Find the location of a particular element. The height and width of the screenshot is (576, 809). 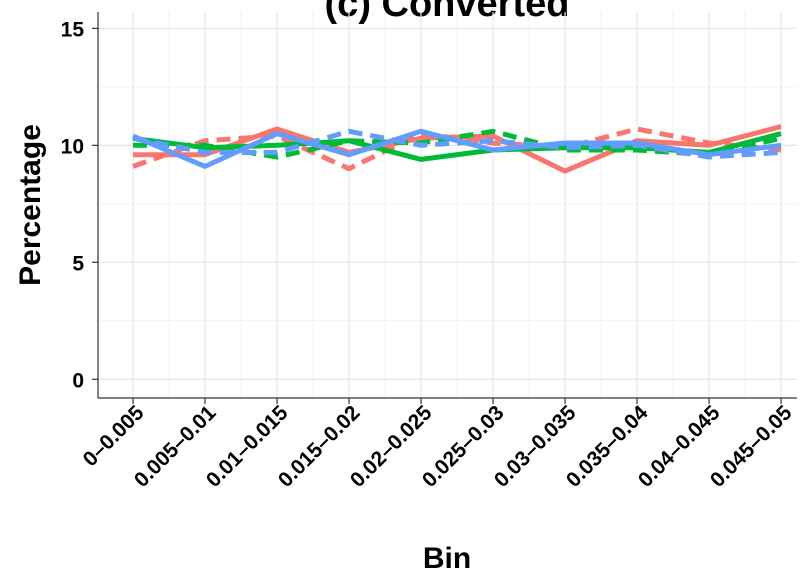

y-tick-label: 5 is located at coordinates (78, 263).